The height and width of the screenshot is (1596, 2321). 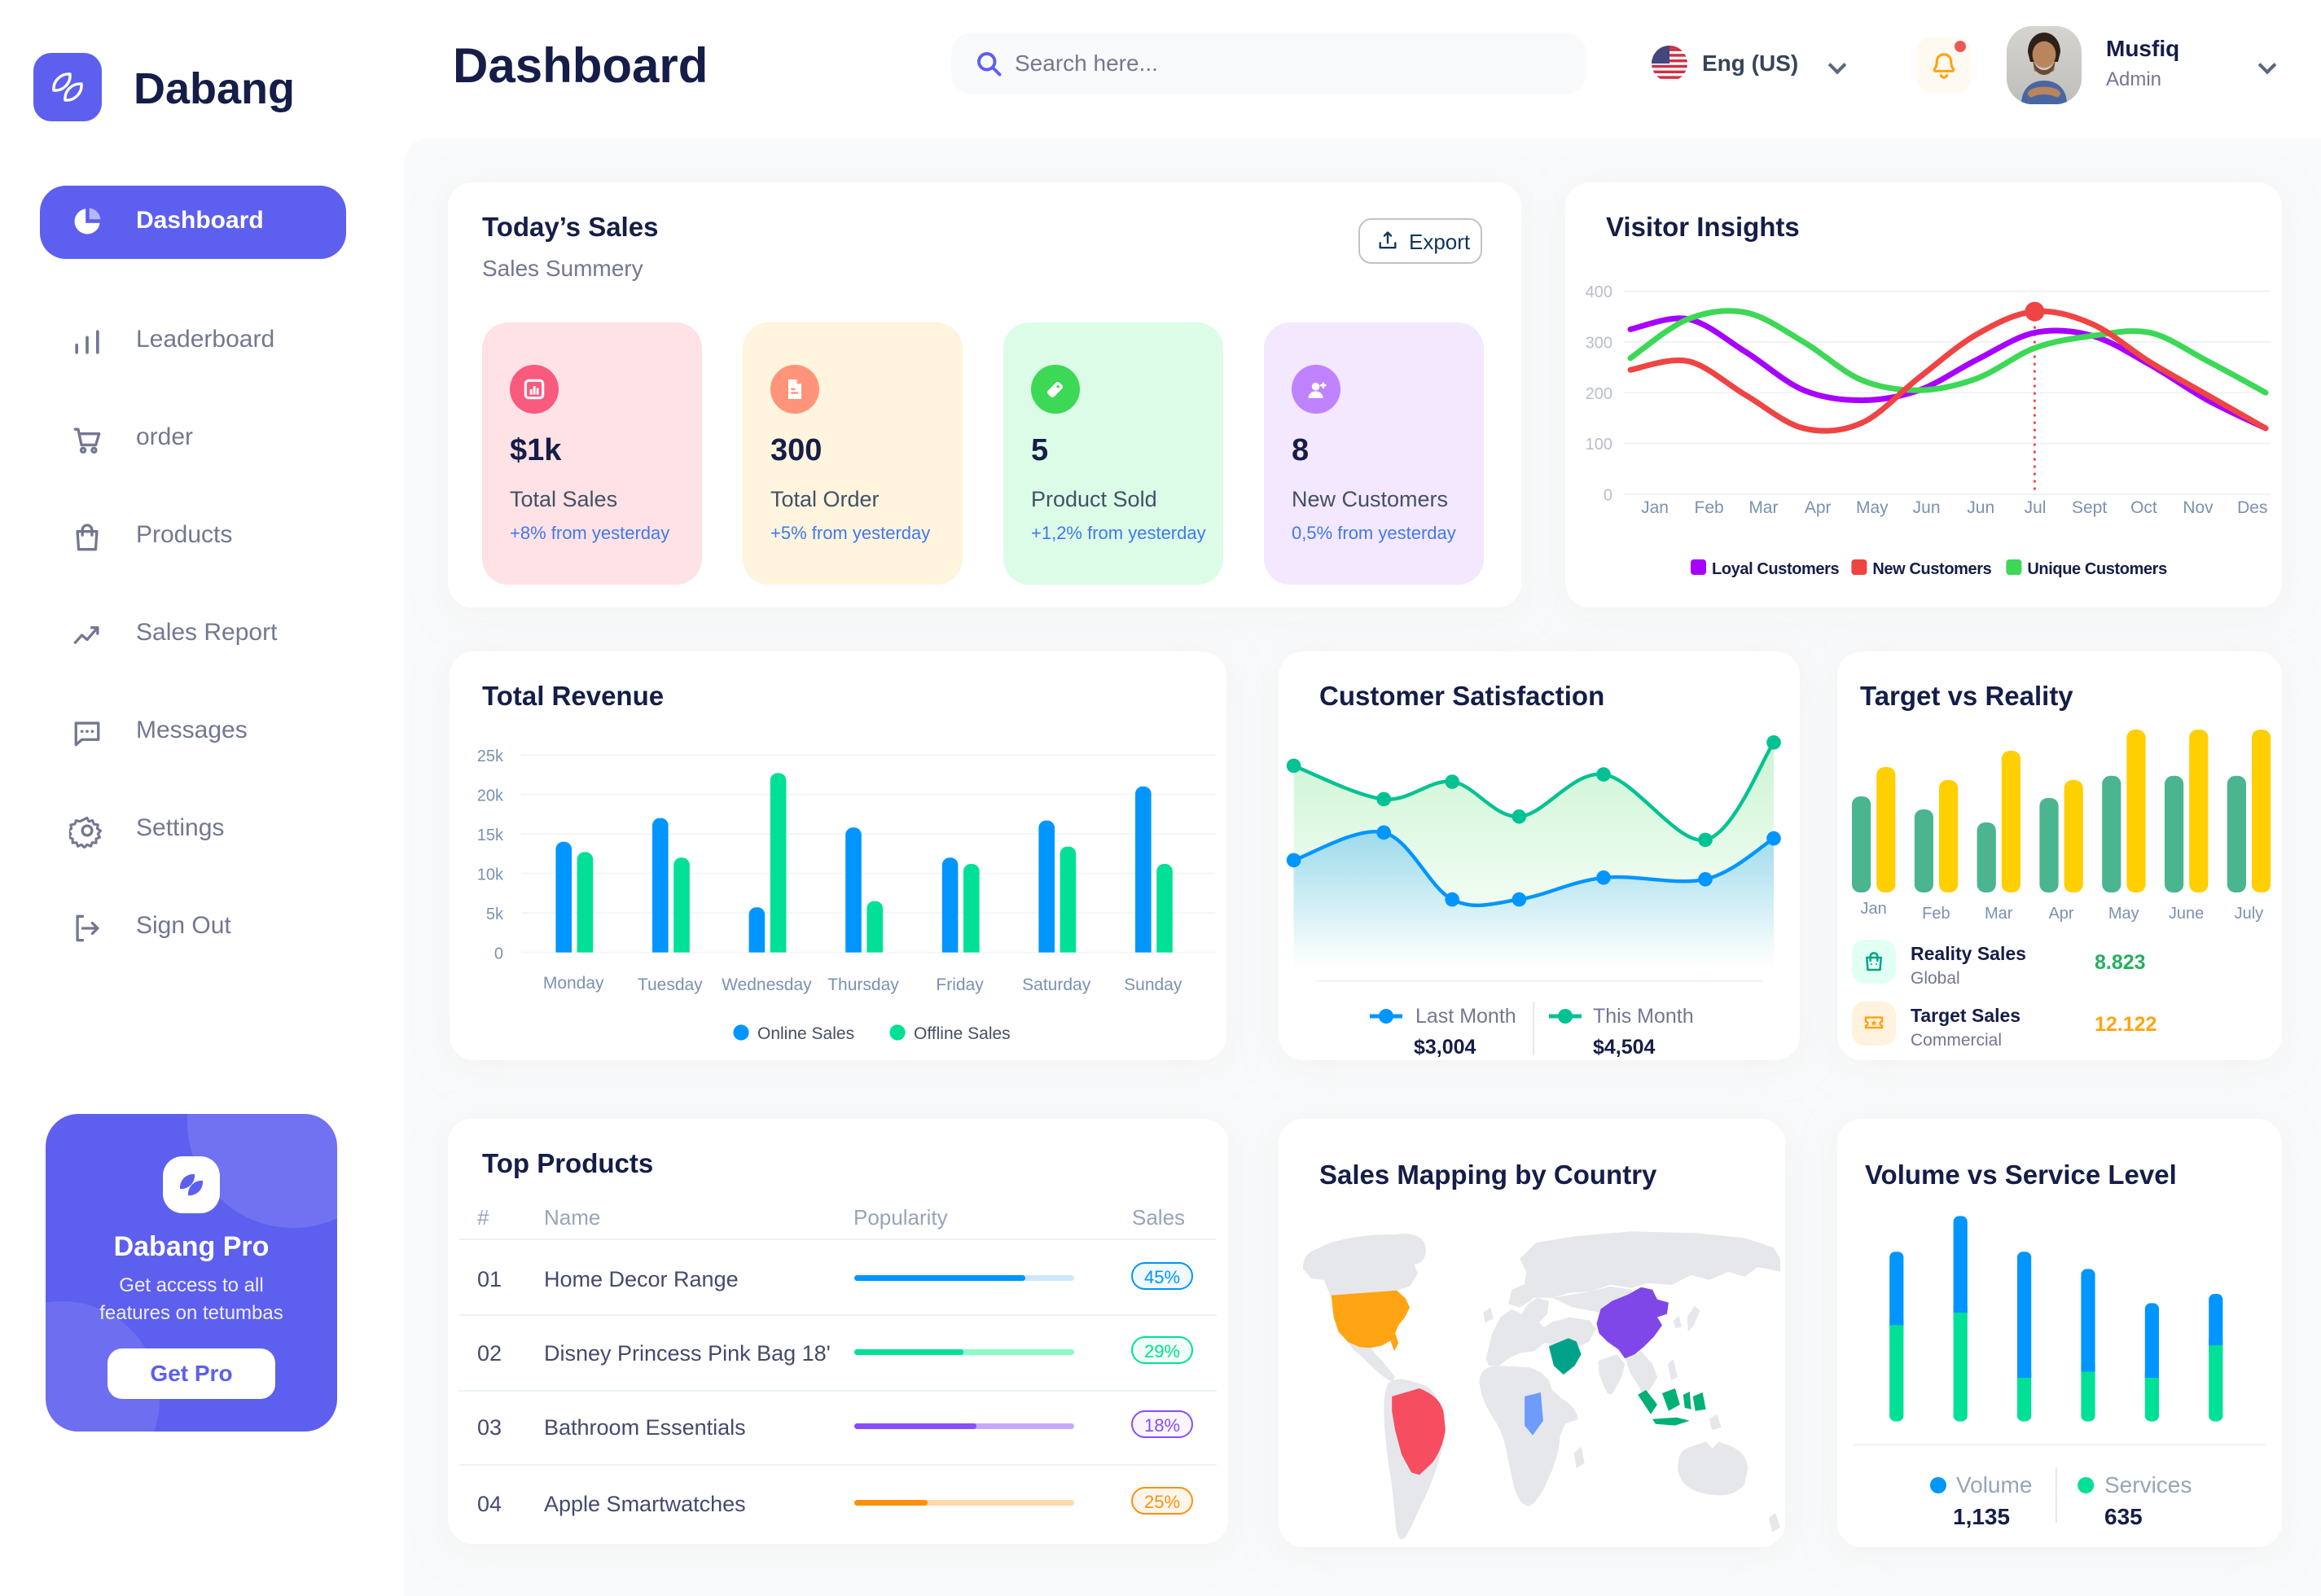 I want to click on svg-text: New Customers, so click(x=1931, y=569).